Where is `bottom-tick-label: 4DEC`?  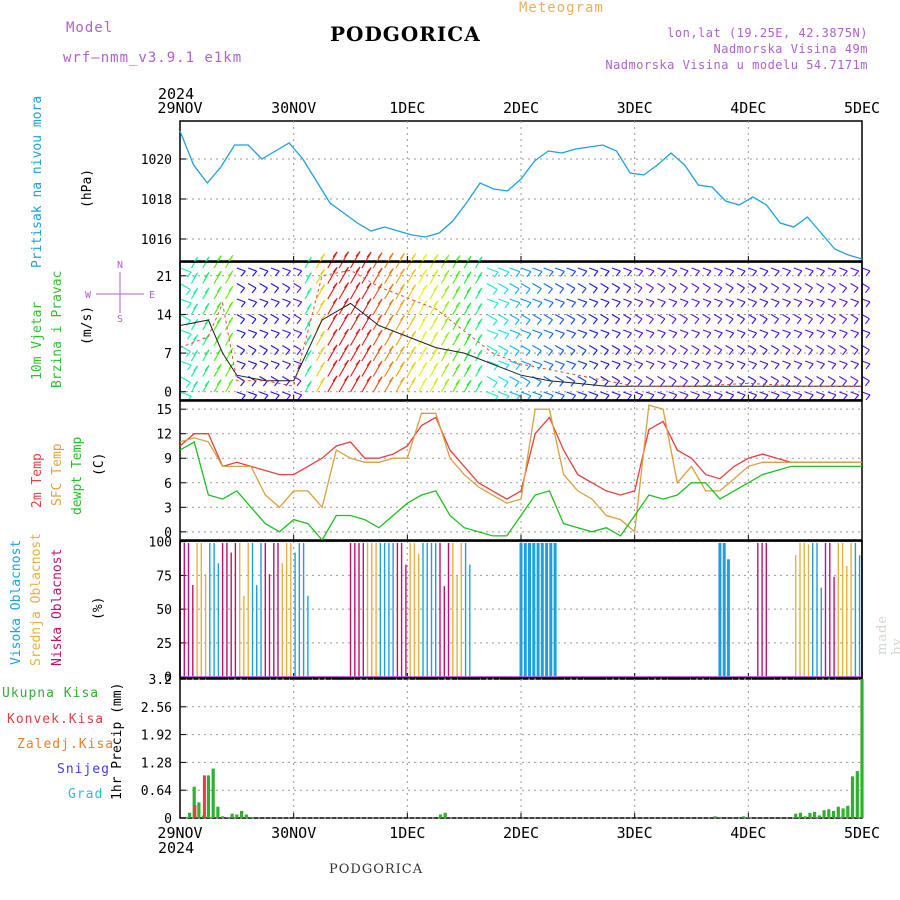
bottom-tick-label: 4DEC is located at coordinates (748, 833).